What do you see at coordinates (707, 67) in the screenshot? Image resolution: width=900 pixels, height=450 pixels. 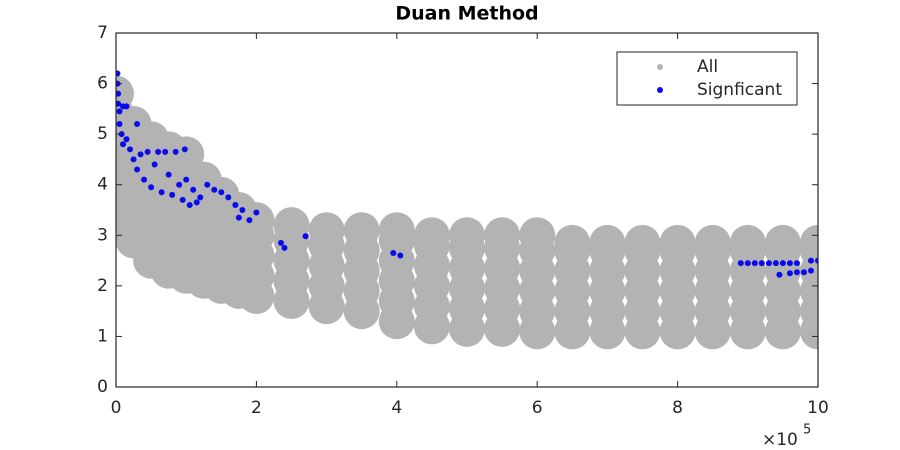 I see `legend-label: All` at bounding box center [707, 67].